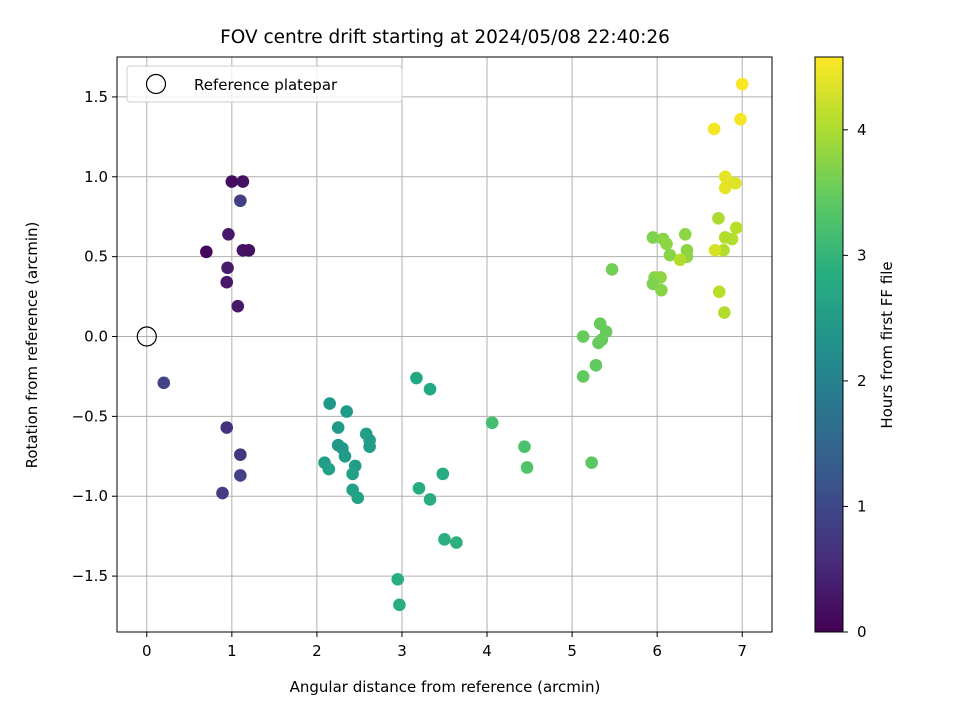  I want to click on y-tick-label: −1.0, so click(90, 496).